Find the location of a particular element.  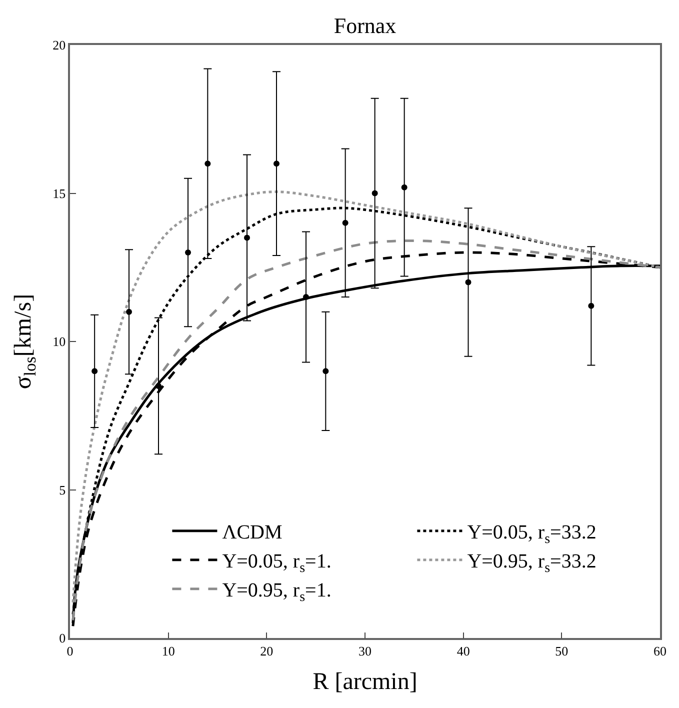

x-tick-label: 40 is located at coordinates (463, 650).